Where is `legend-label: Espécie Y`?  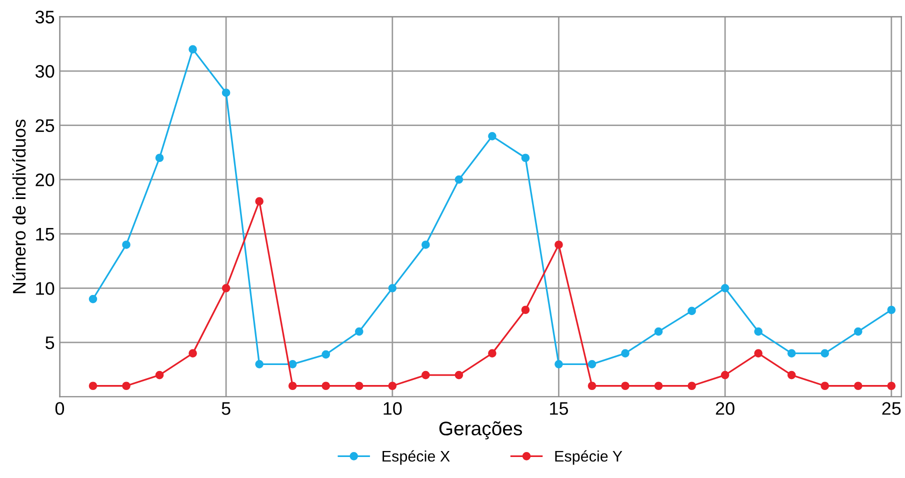
legend-label: Espécie Y is located at coordinates (588, 457).